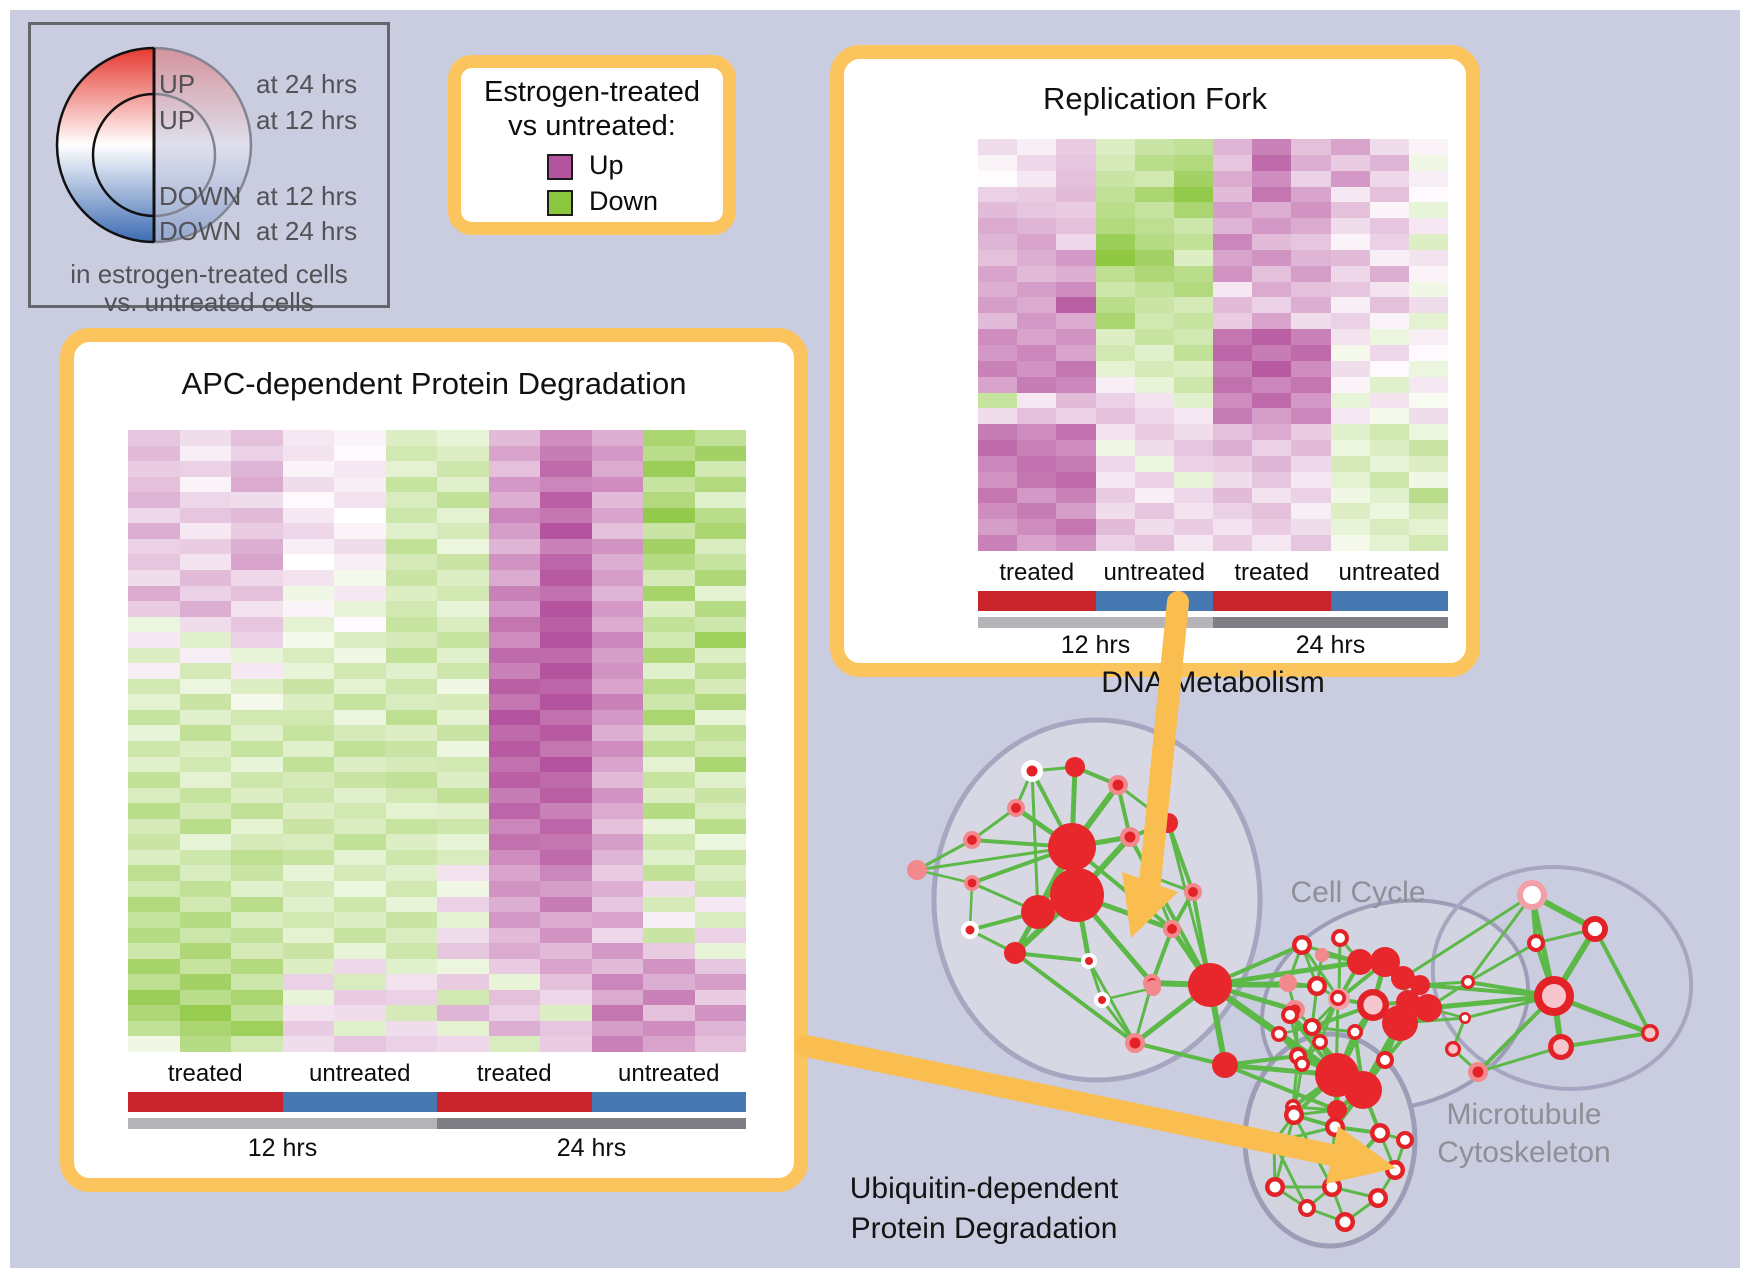 The height and width of the screenshot is (1279, 1750). What do you see at coordinates (177, 84) in the screenshot?
I see `legend-up-24: UP` at bounding box center [177, 84].